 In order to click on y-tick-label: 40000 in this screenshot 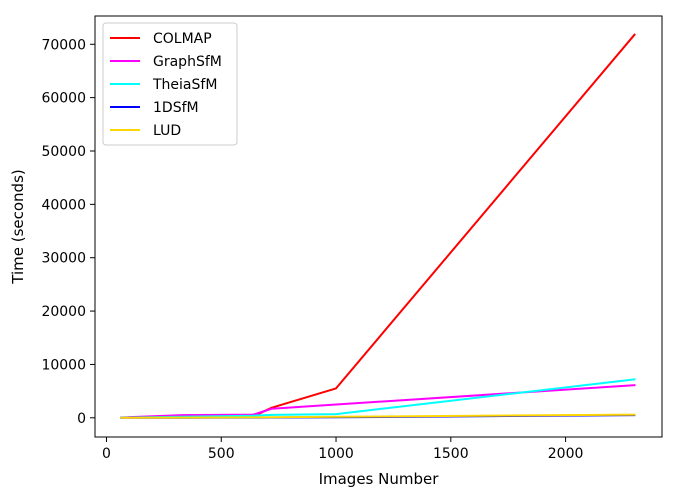, I will do `click(63, 205)`.